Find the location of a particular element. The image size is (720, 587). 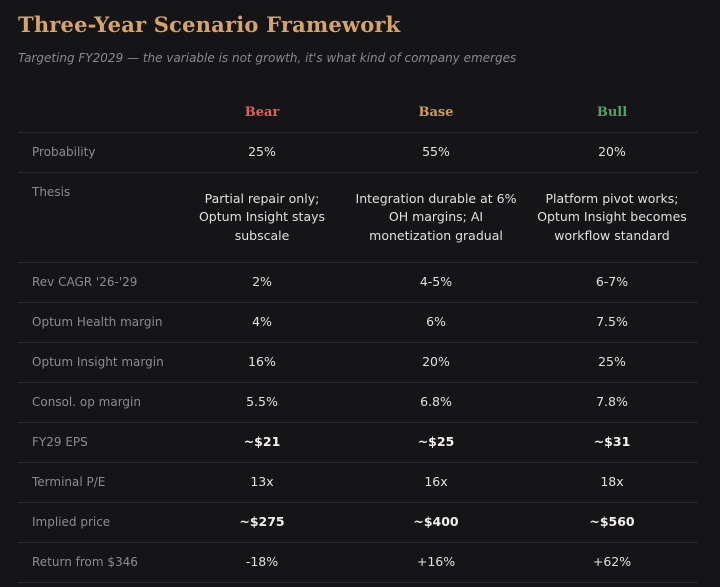

row-fy29-eps: FY29 EPS ~$21 ~$25 ~$31 is located at coordinates (358, 442).